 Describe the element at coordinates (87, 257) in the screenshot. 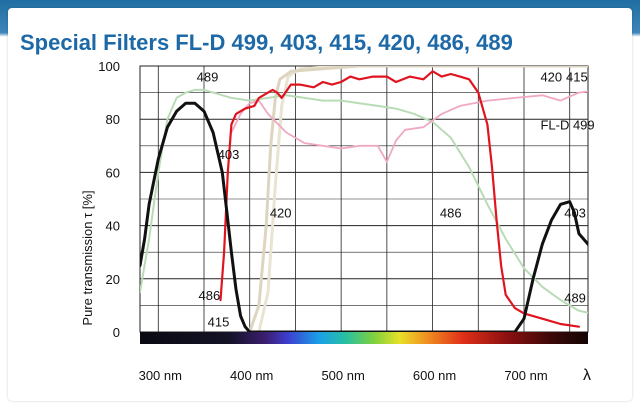

I see `y-axis-title: Pure transmission τ [%]` at that location.